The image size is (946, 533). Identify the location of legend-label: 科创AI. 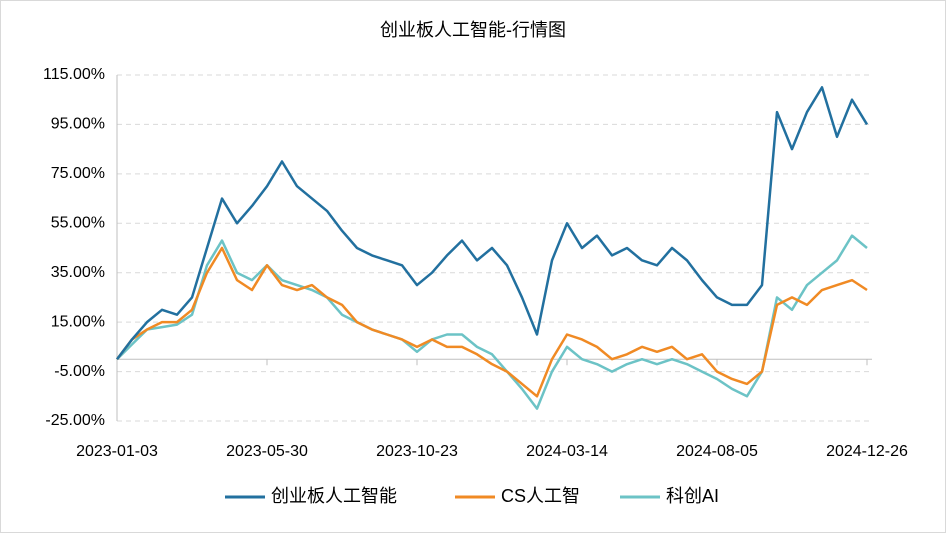
(692, 496).